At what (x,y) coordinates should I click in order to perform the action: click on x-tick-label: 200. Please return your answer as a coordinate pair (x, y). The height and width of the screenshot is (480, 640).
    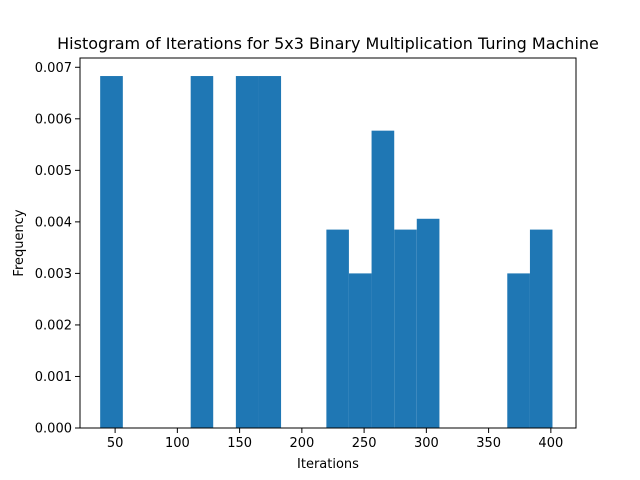
    Looking at the image, I should click on (301, 443).